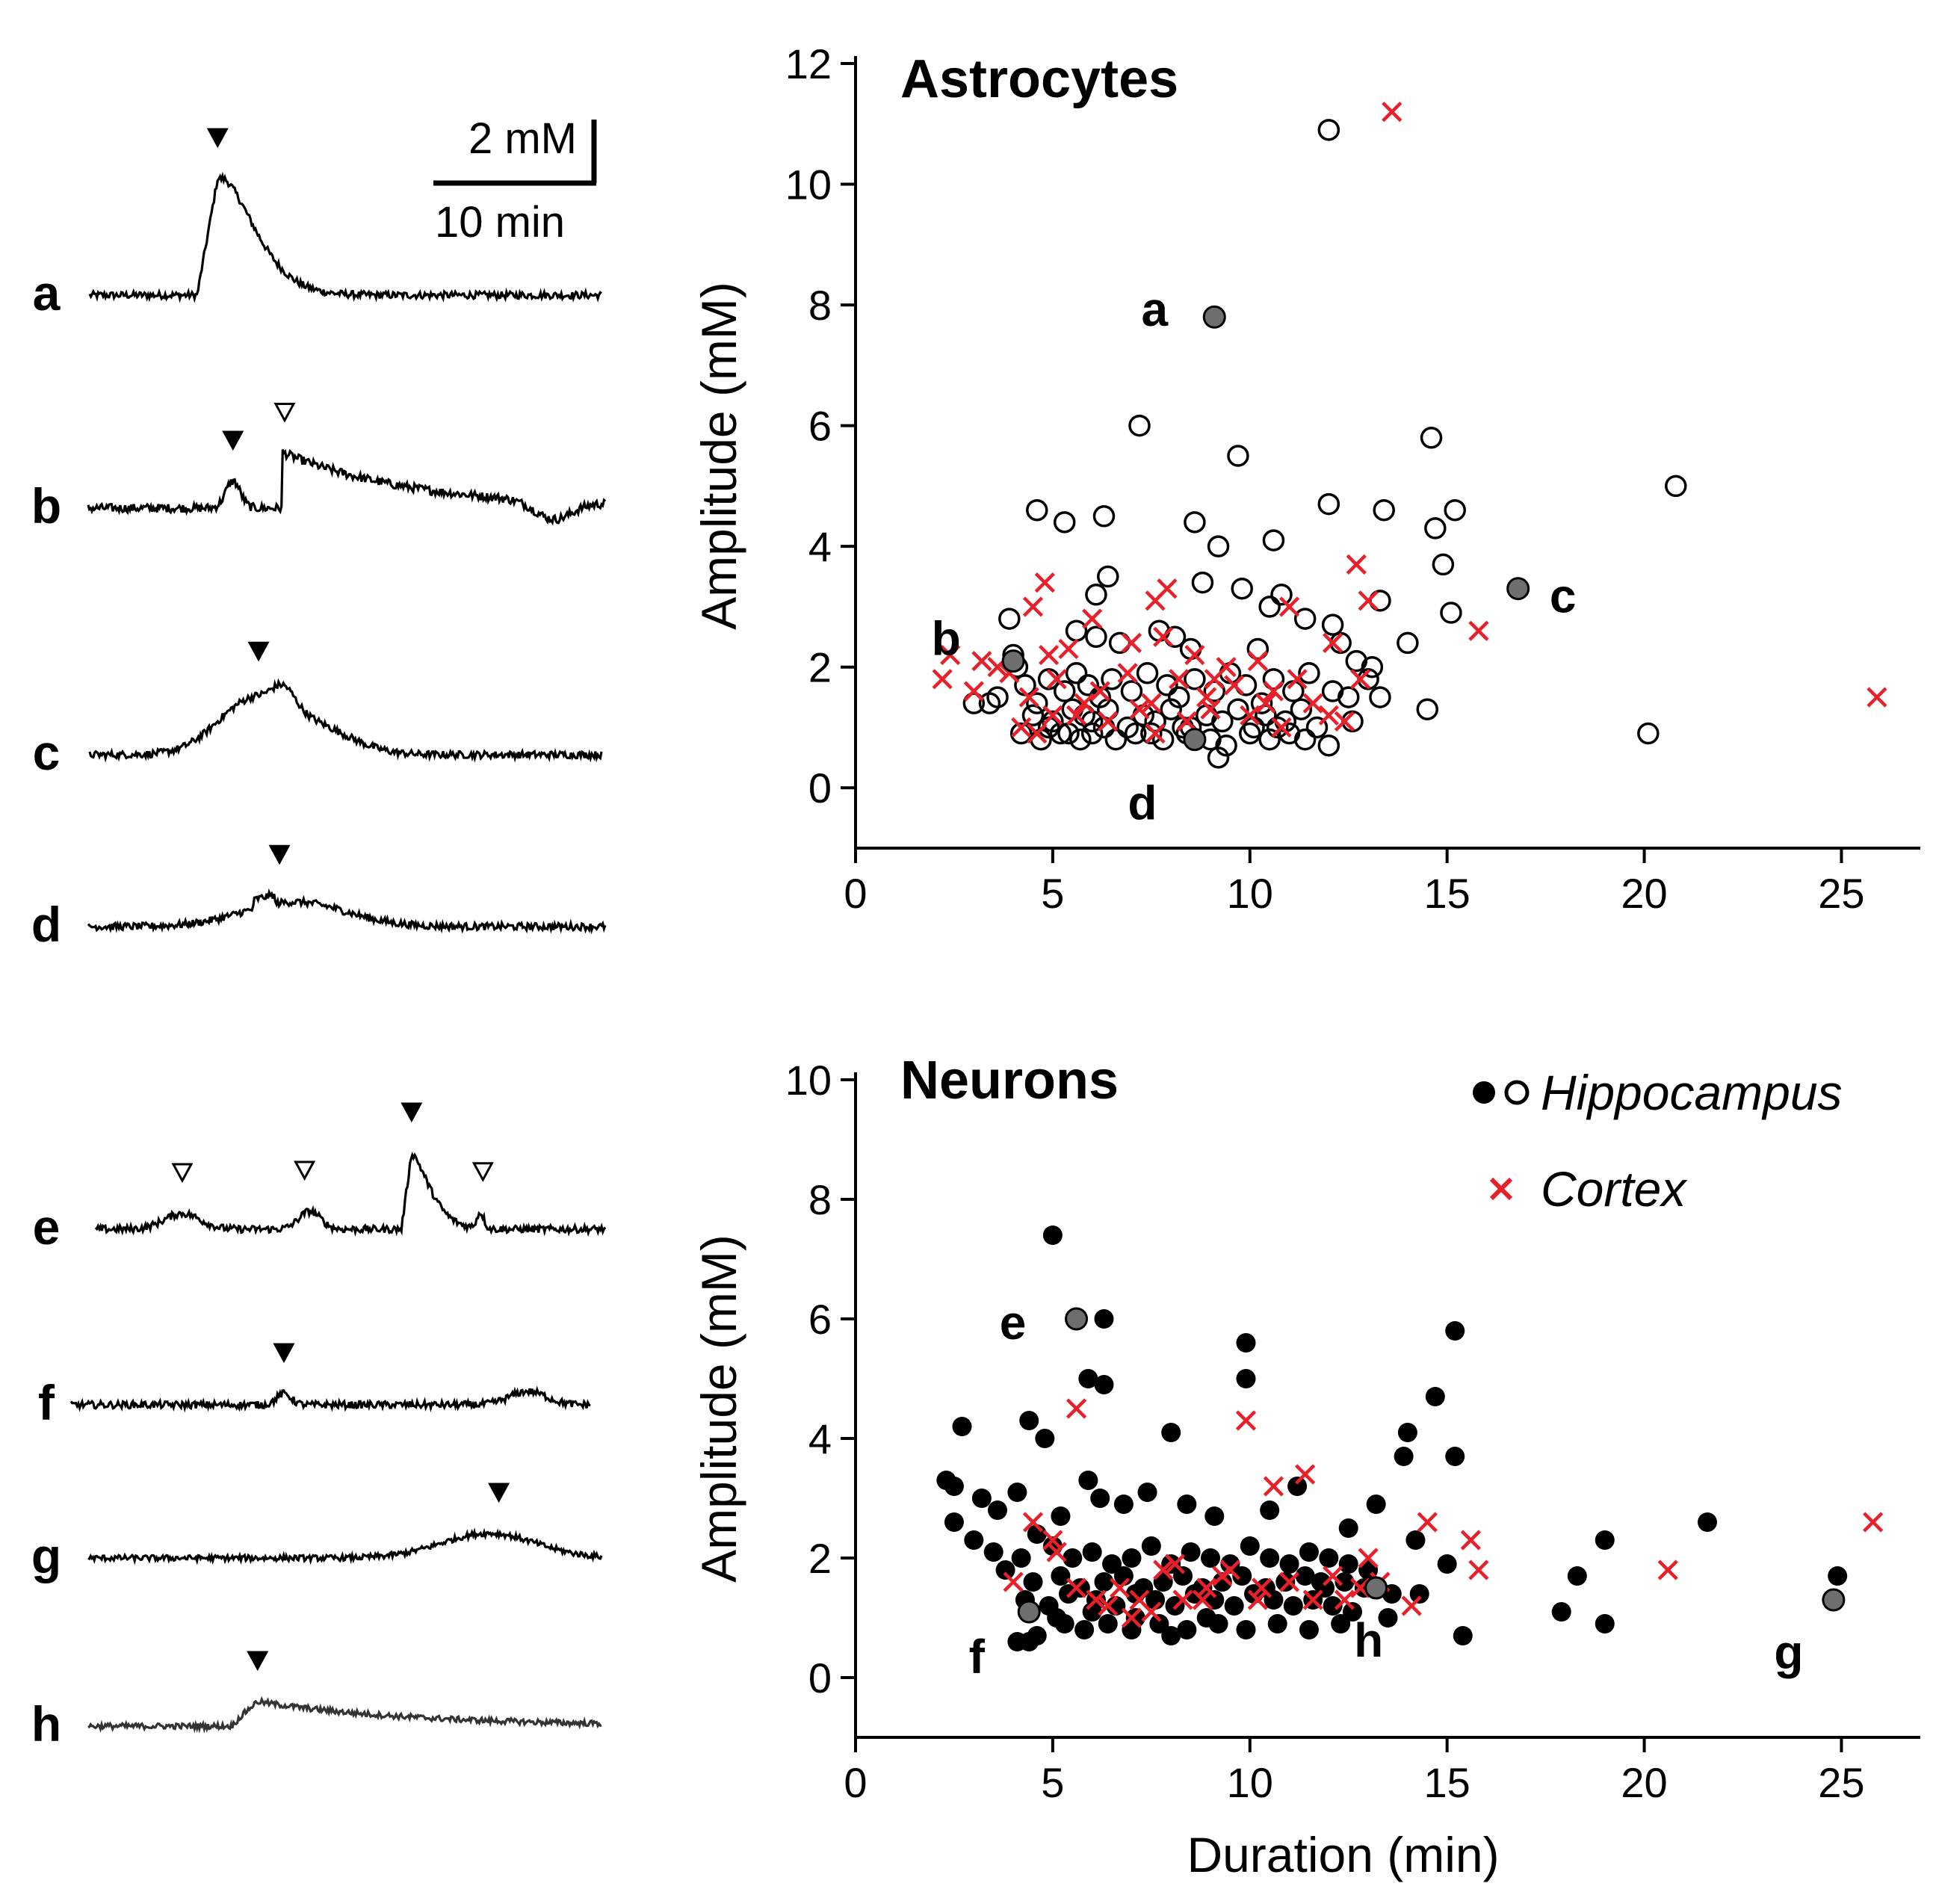 Image resolution: width=1936 pixels, height=1904 pixels. I want to click on example-point-label: g, so click(1788, 1652).